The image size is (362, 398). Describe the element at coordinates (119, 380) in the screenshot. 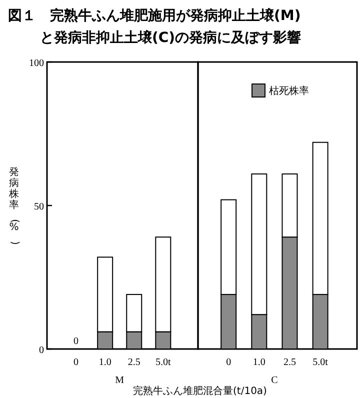

I see `x-axis-title: M` at that location.